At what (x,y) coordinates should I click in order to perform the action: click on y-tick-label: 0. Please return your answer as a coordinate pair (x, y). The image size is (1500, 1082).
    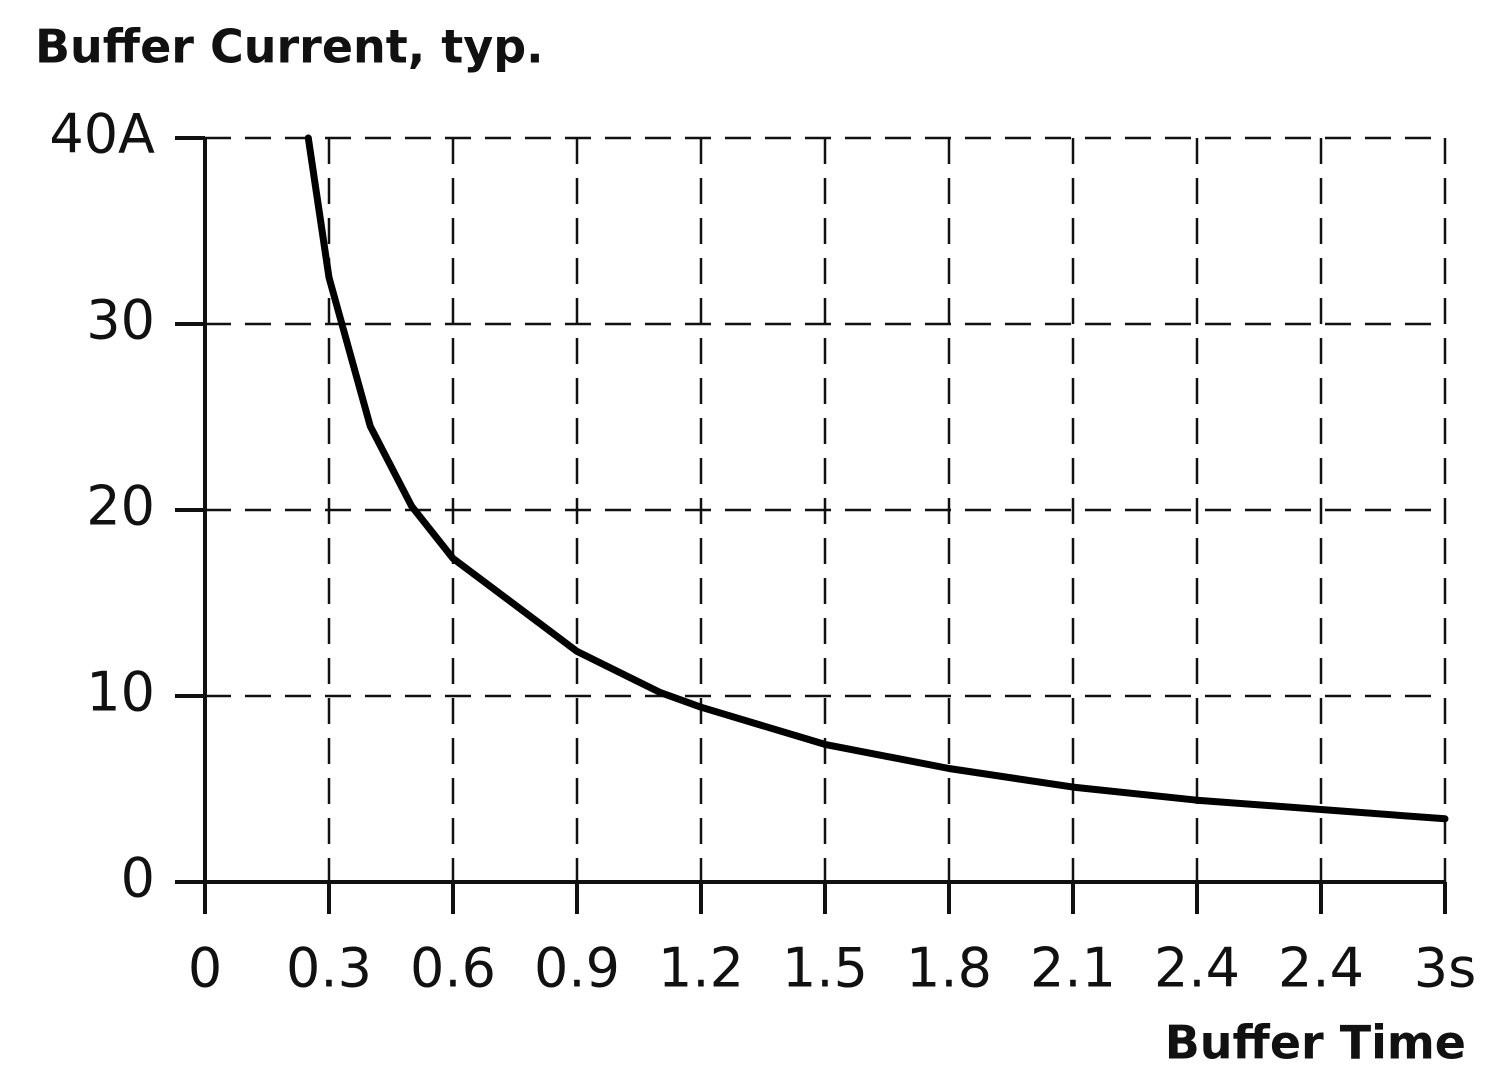
    Looking at the image, I should click on (138, 878).